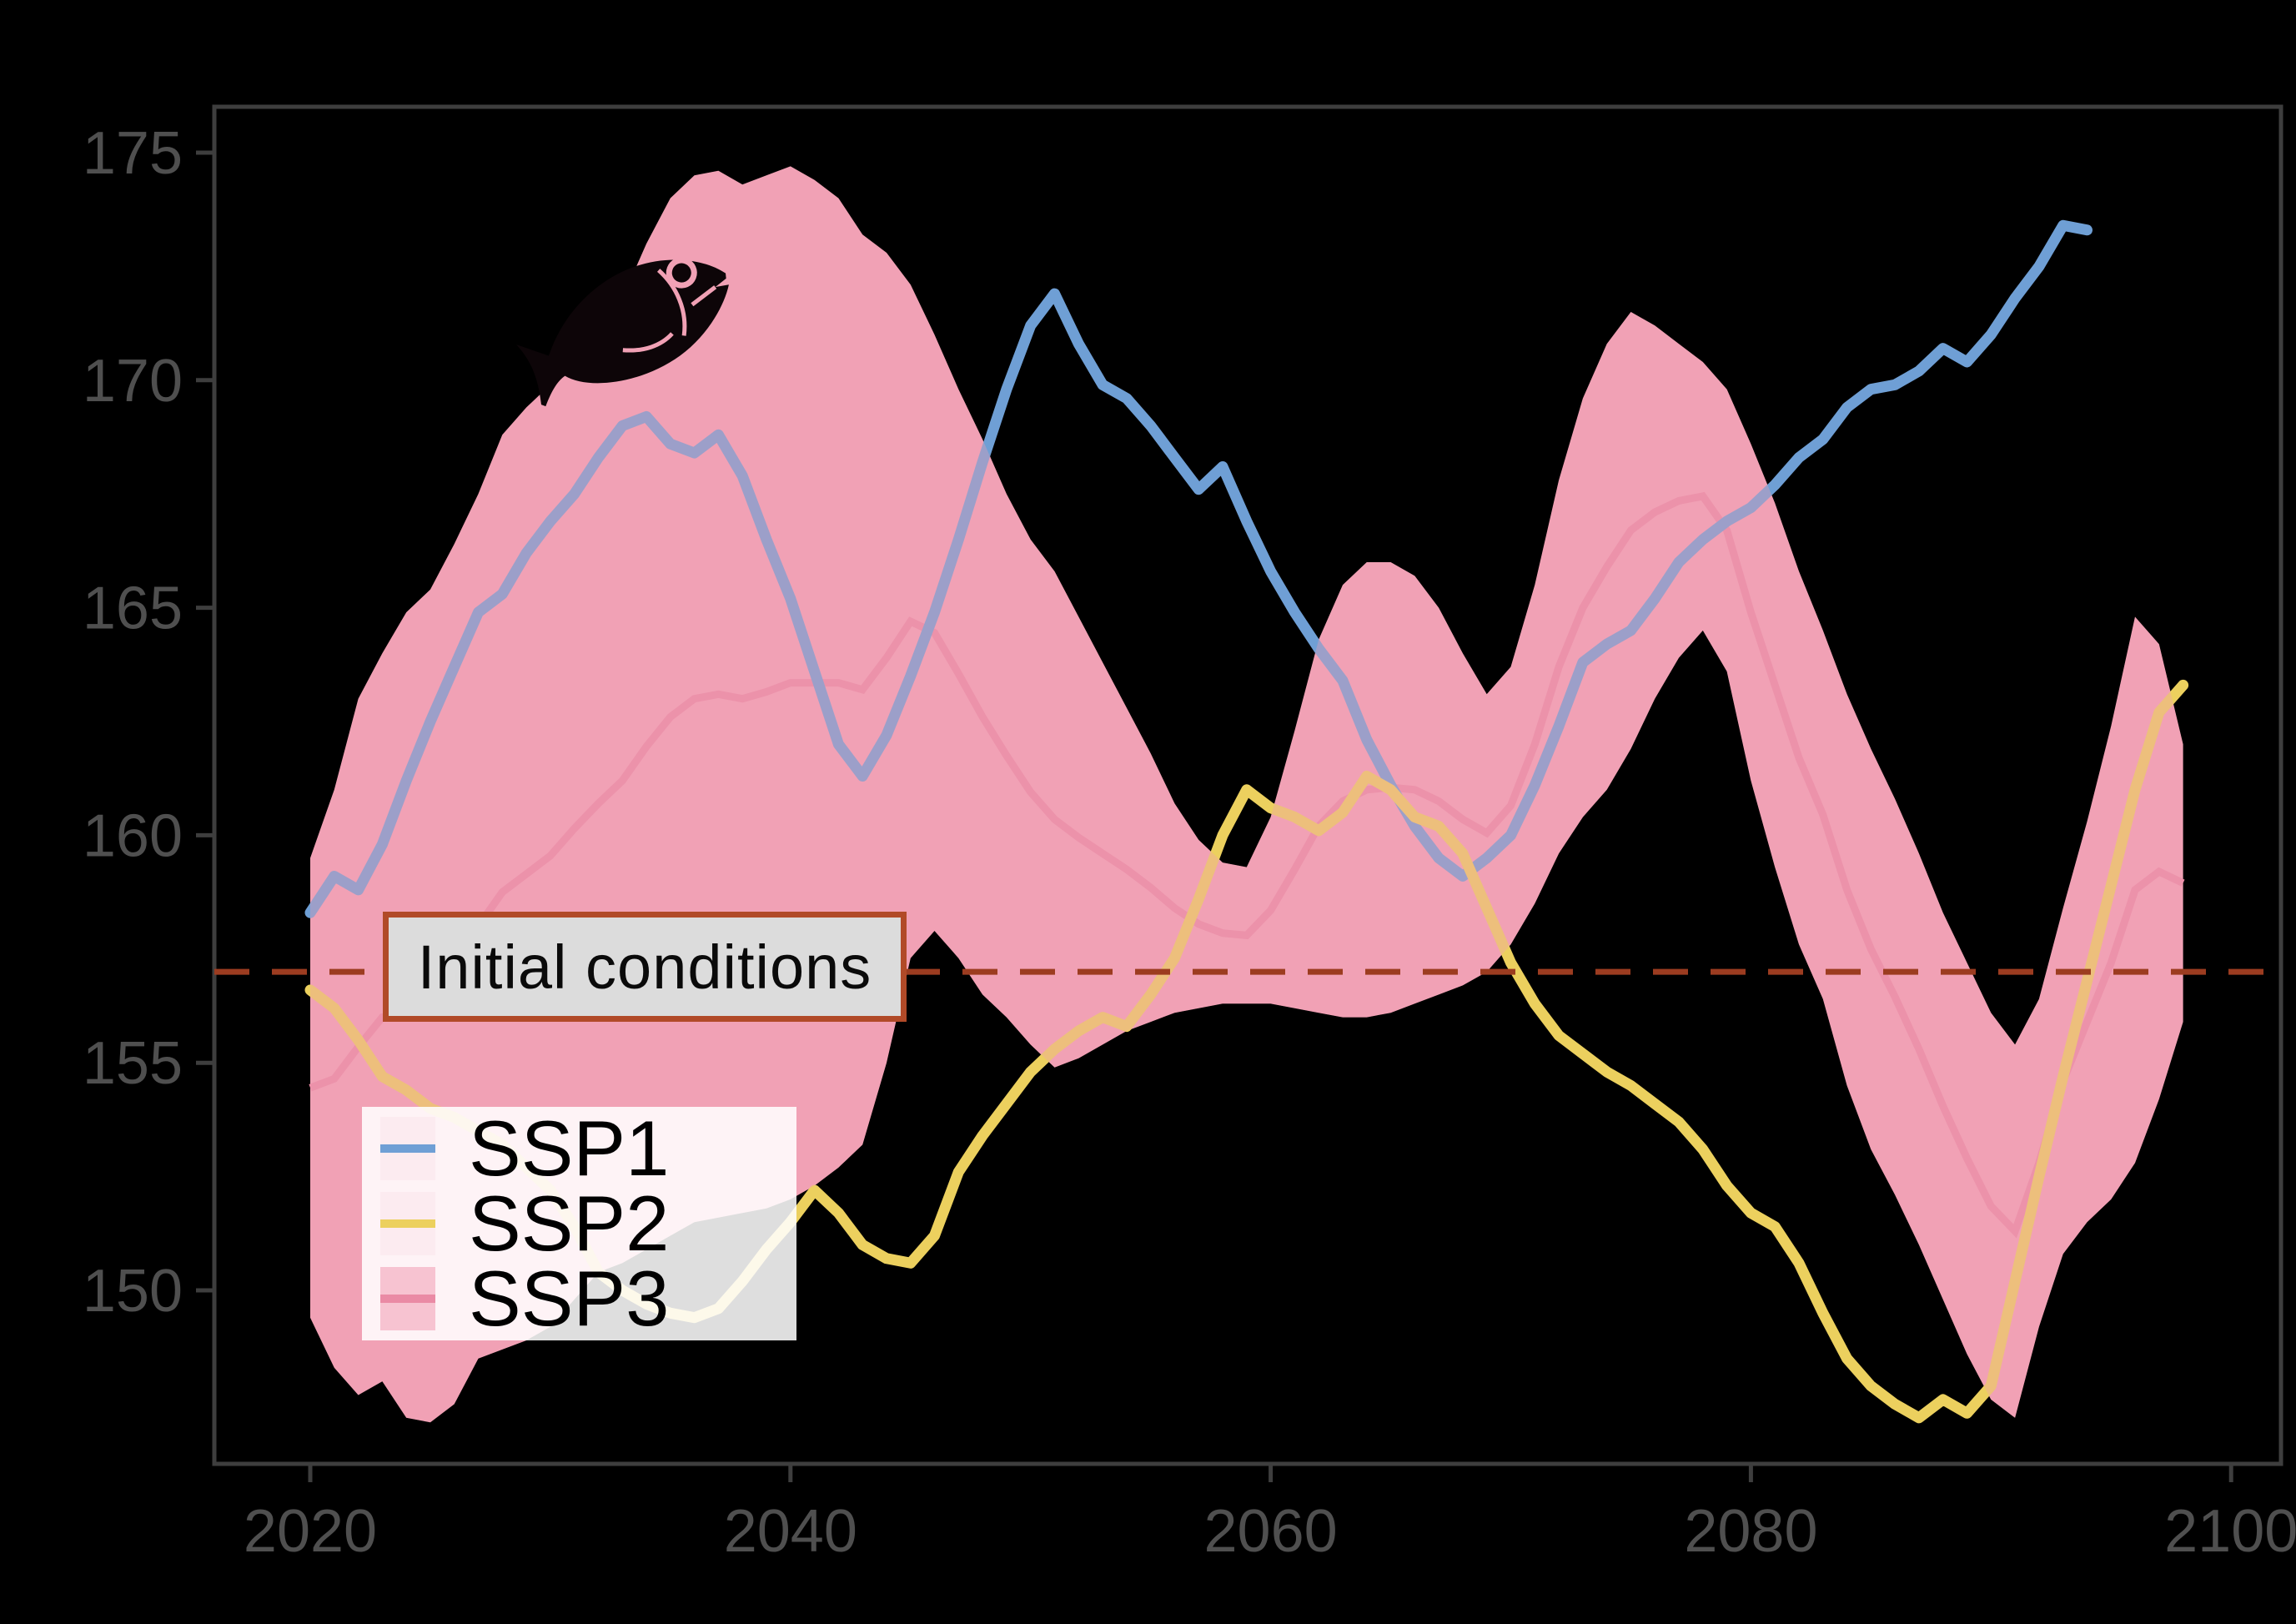 Image resolution: width=2296 pixels, height=1624 pixels. I want to click on legend-key-ssp2, so click(408, 1224).